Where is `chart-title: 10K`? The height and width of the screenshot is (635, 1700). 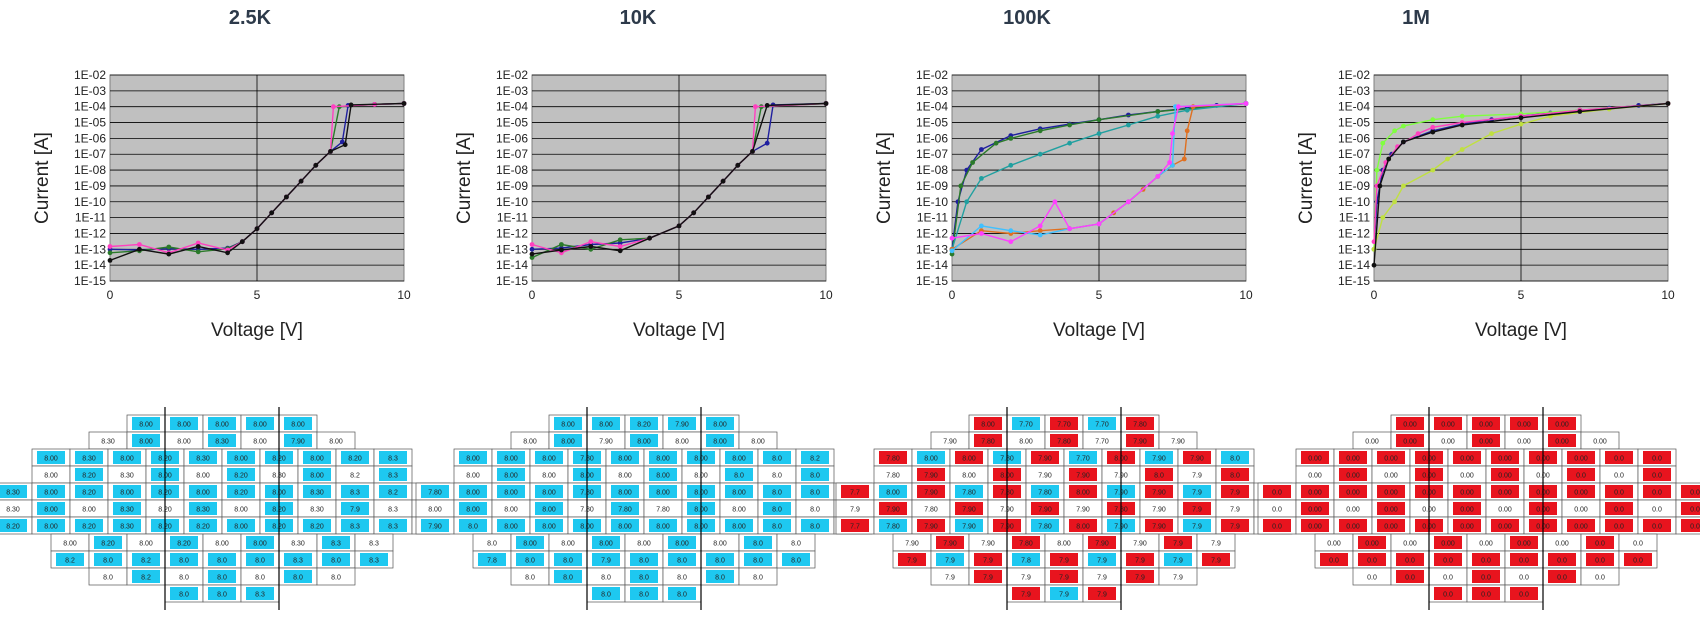 chart-title: 10K is located at coordinates (638, 18).